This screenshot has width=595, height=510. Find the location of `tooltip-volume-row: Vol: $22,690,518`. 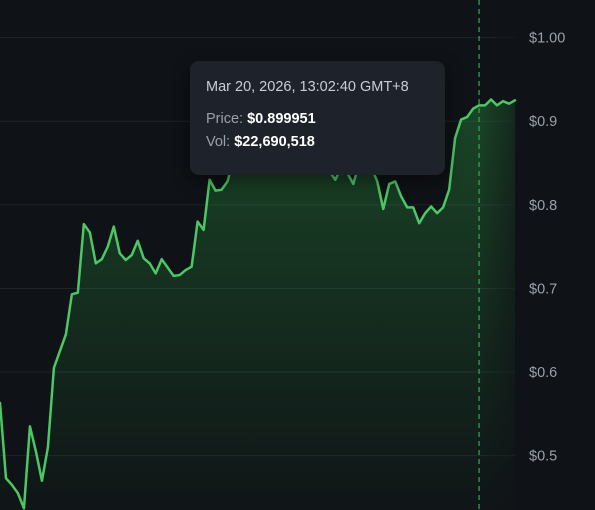

tooltip-volume-row: Vol: $22,690,518 is located at coordinates (317, 142).